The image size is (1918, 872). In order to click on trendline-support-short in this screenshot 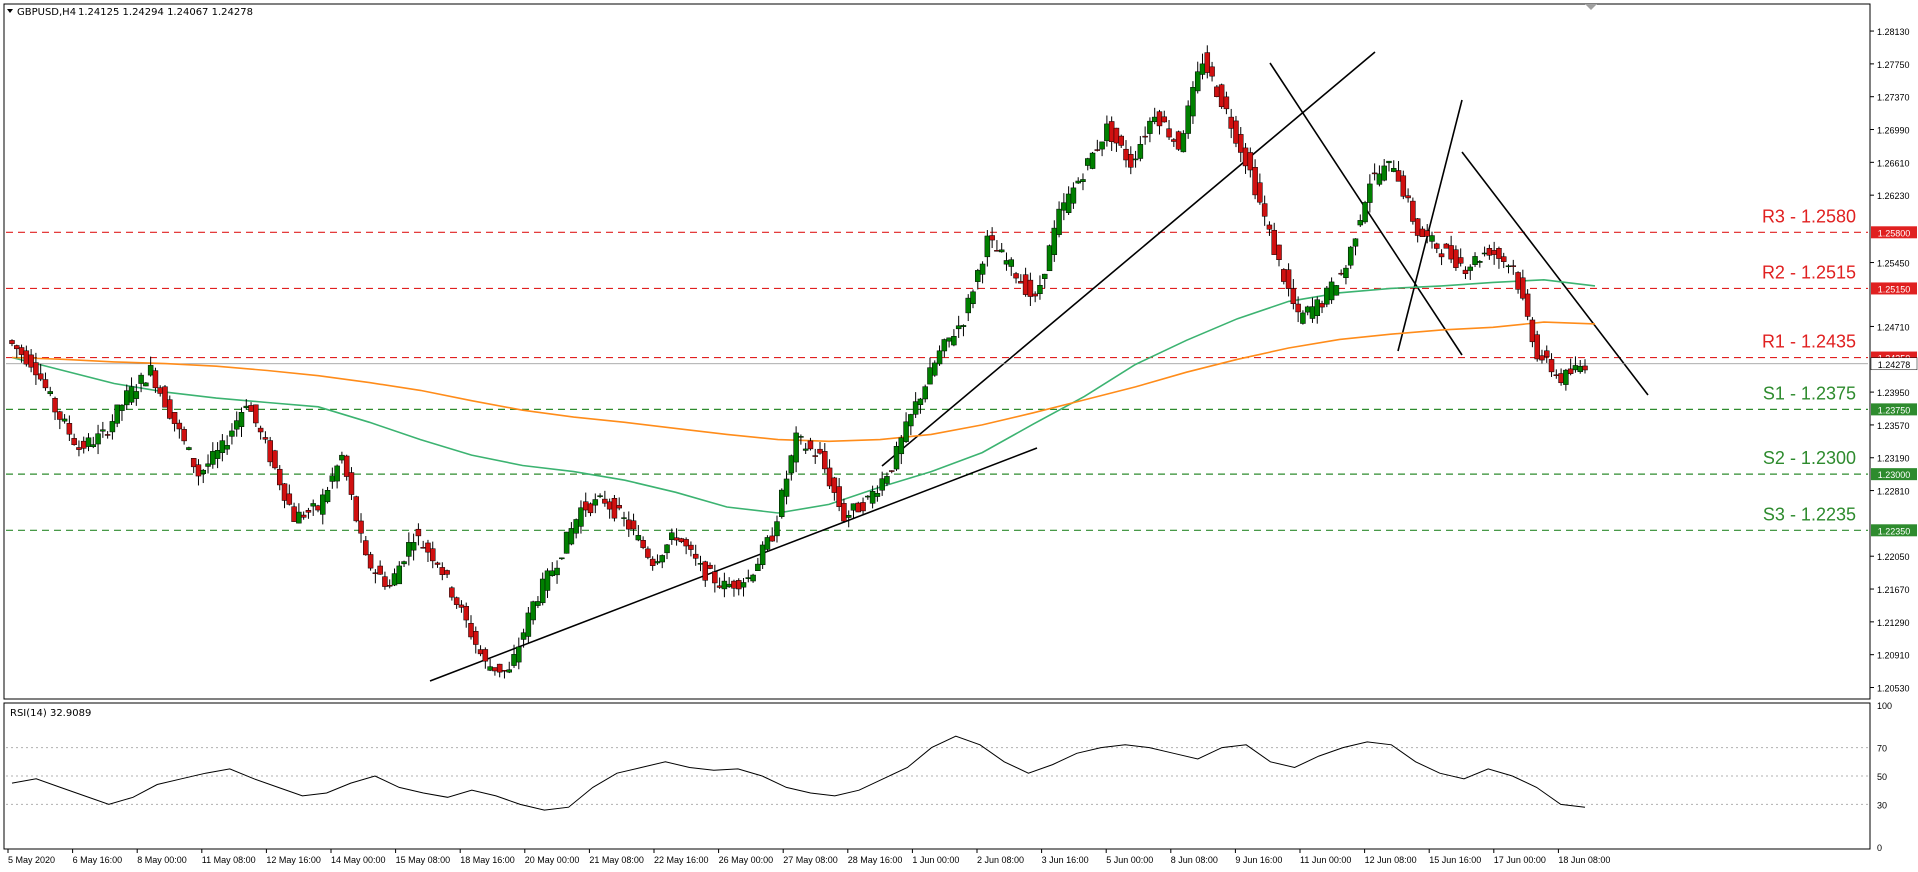, I will do `click(1430, 225)`.